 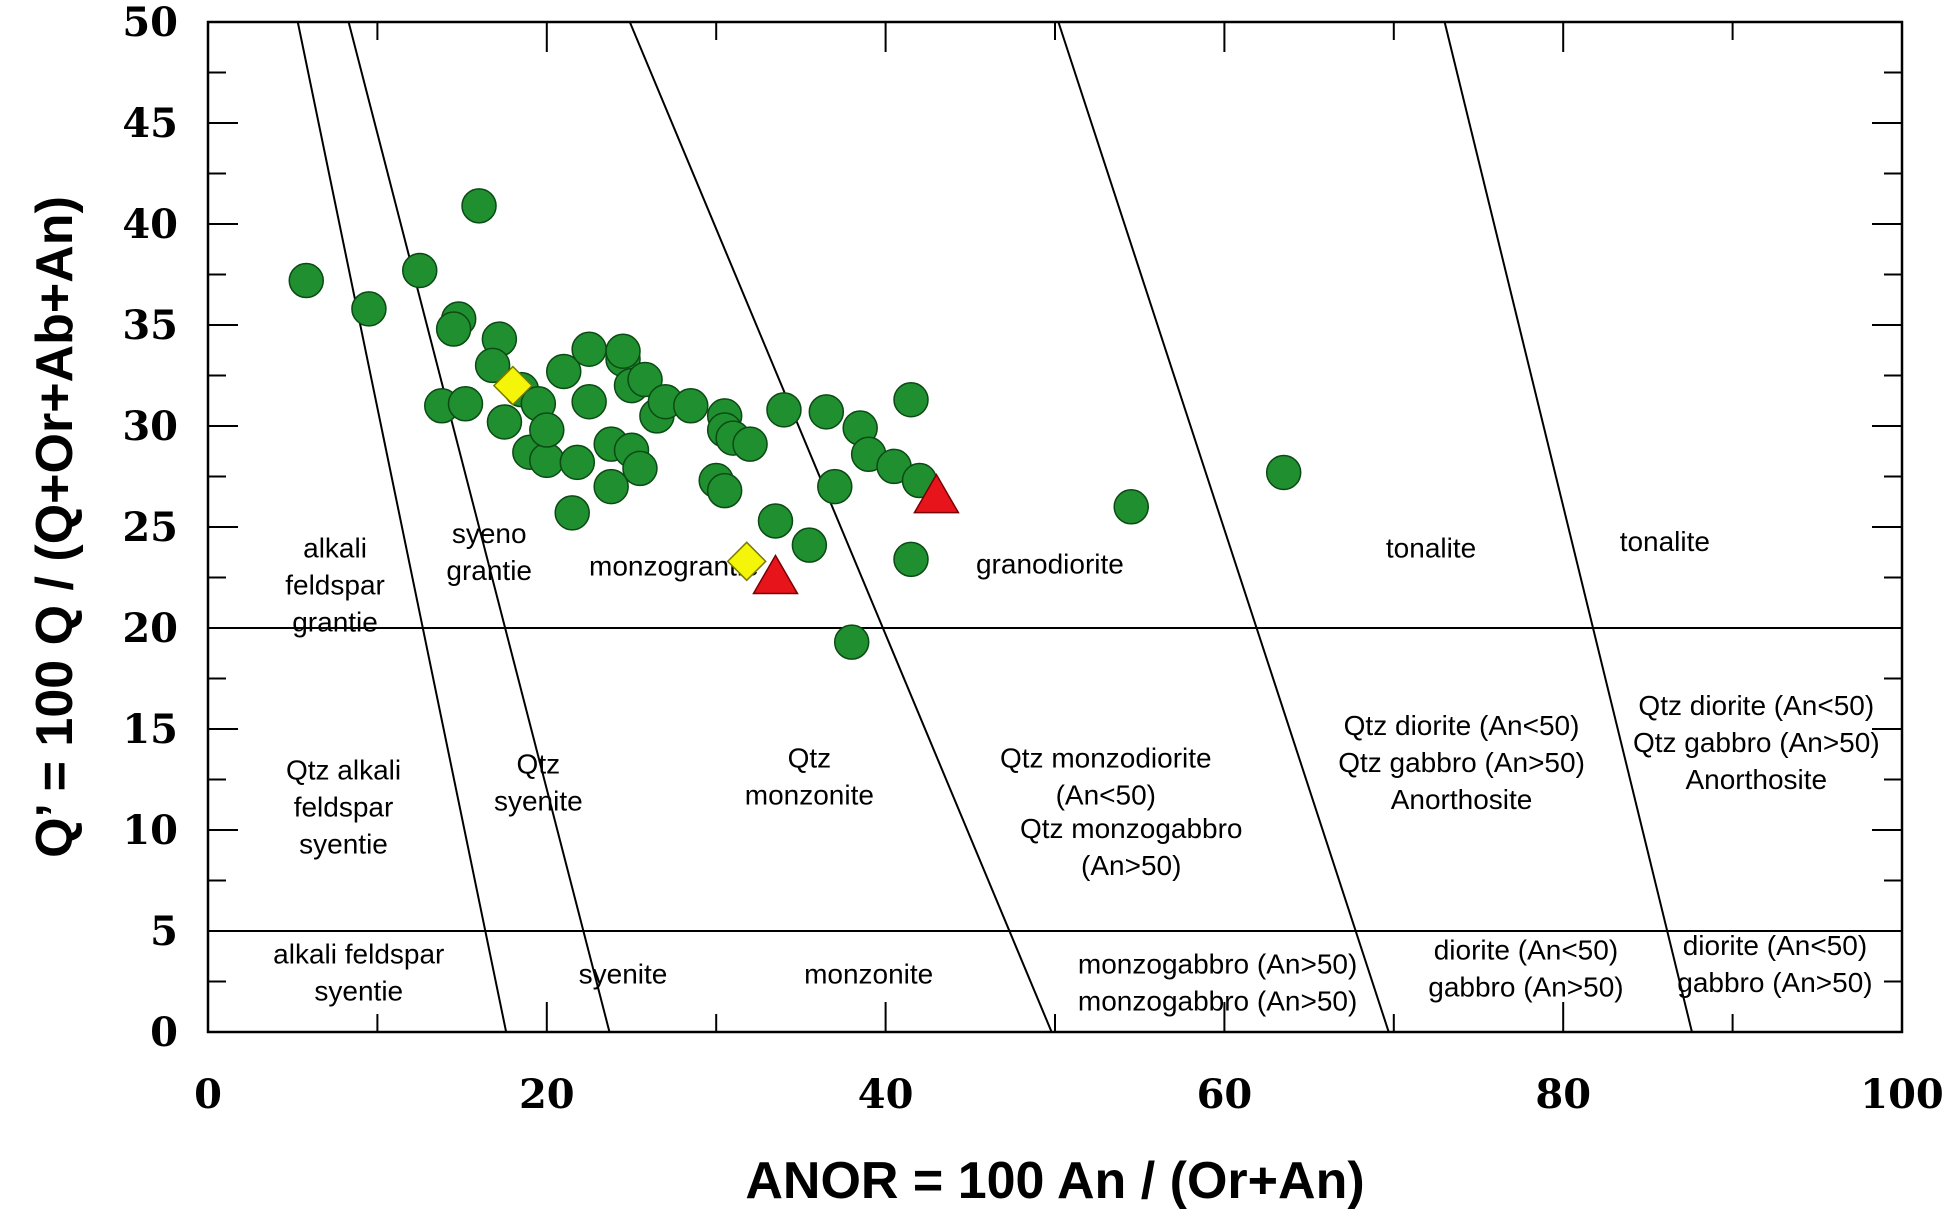 I want to click on y-tick-label: 5, so click(x=164, y=931).